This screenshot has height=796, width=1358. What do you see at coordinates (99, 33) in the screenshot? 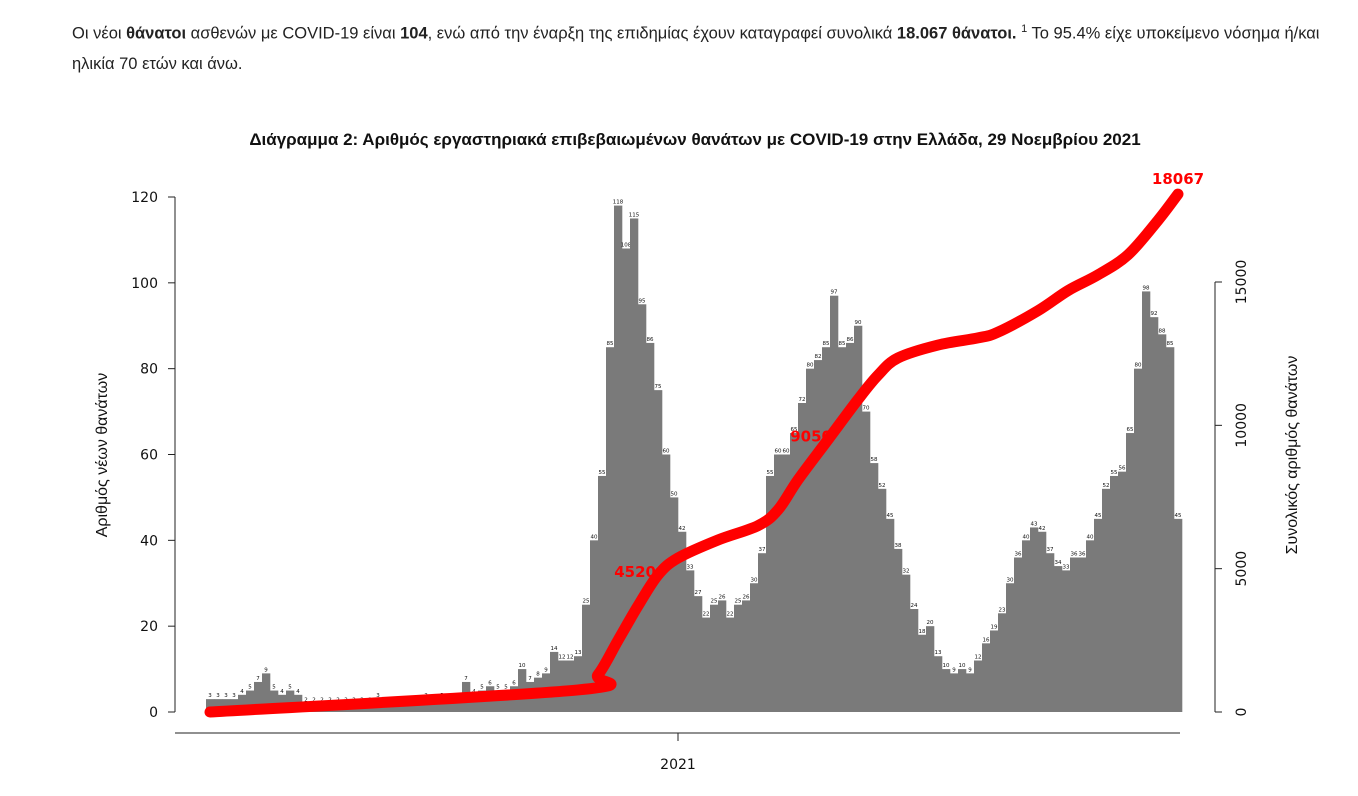
I see `intro-text: Οι νέοι` at bounding box center [99, 33].